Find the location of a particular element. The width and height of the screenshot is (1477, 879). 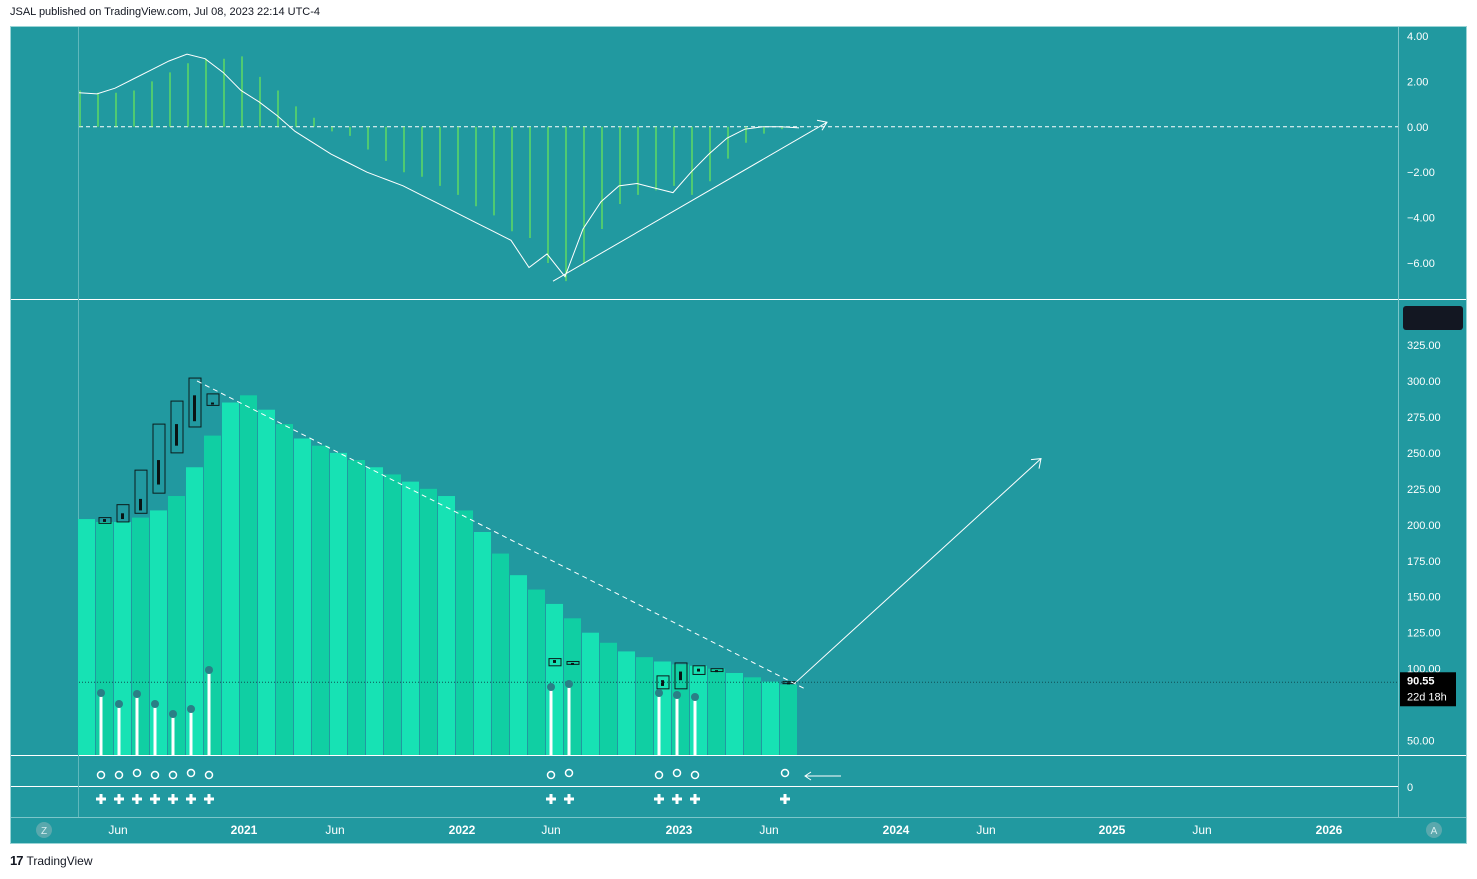

zoom-badge-icon is located at coordinates (44, 830).